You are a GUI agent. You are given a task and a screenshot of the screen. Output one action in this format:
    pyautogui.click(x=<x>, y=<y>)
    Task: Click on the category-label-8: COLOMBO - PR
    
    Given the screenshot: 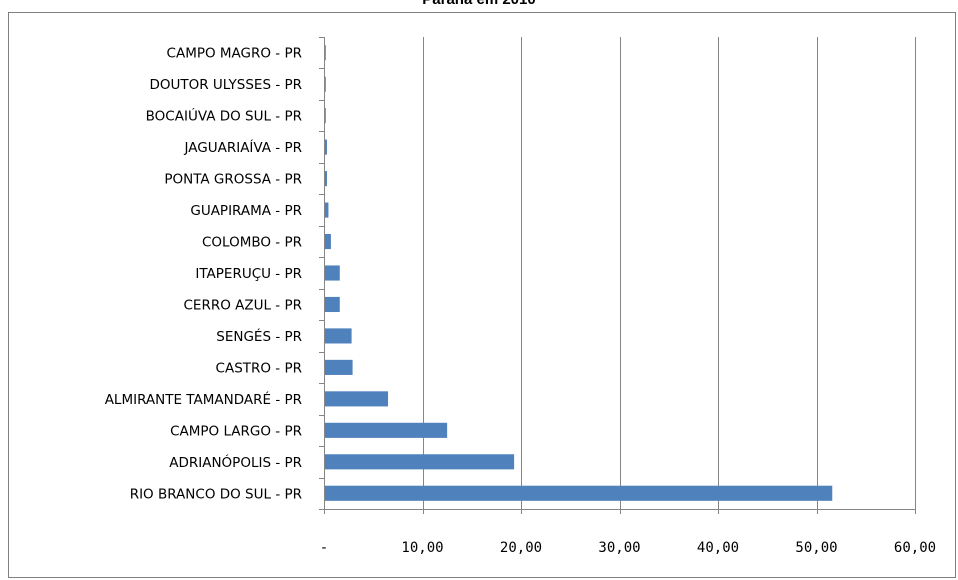 What is the action you would take?
    pyautogui.click(x=252, y=243)
    